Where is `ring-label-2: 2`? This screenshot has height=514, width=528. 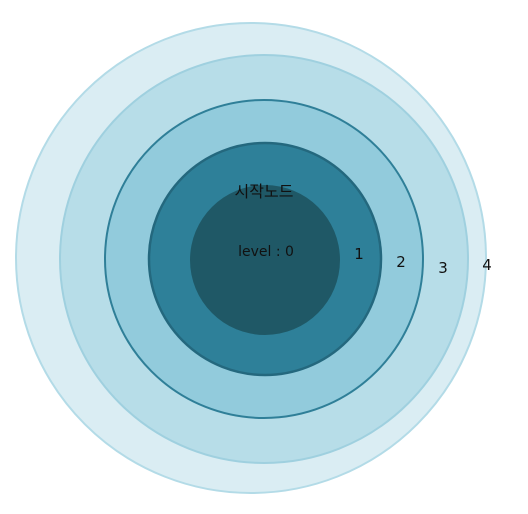 ring-label-2: 2 is located at coordinates (401, 262).